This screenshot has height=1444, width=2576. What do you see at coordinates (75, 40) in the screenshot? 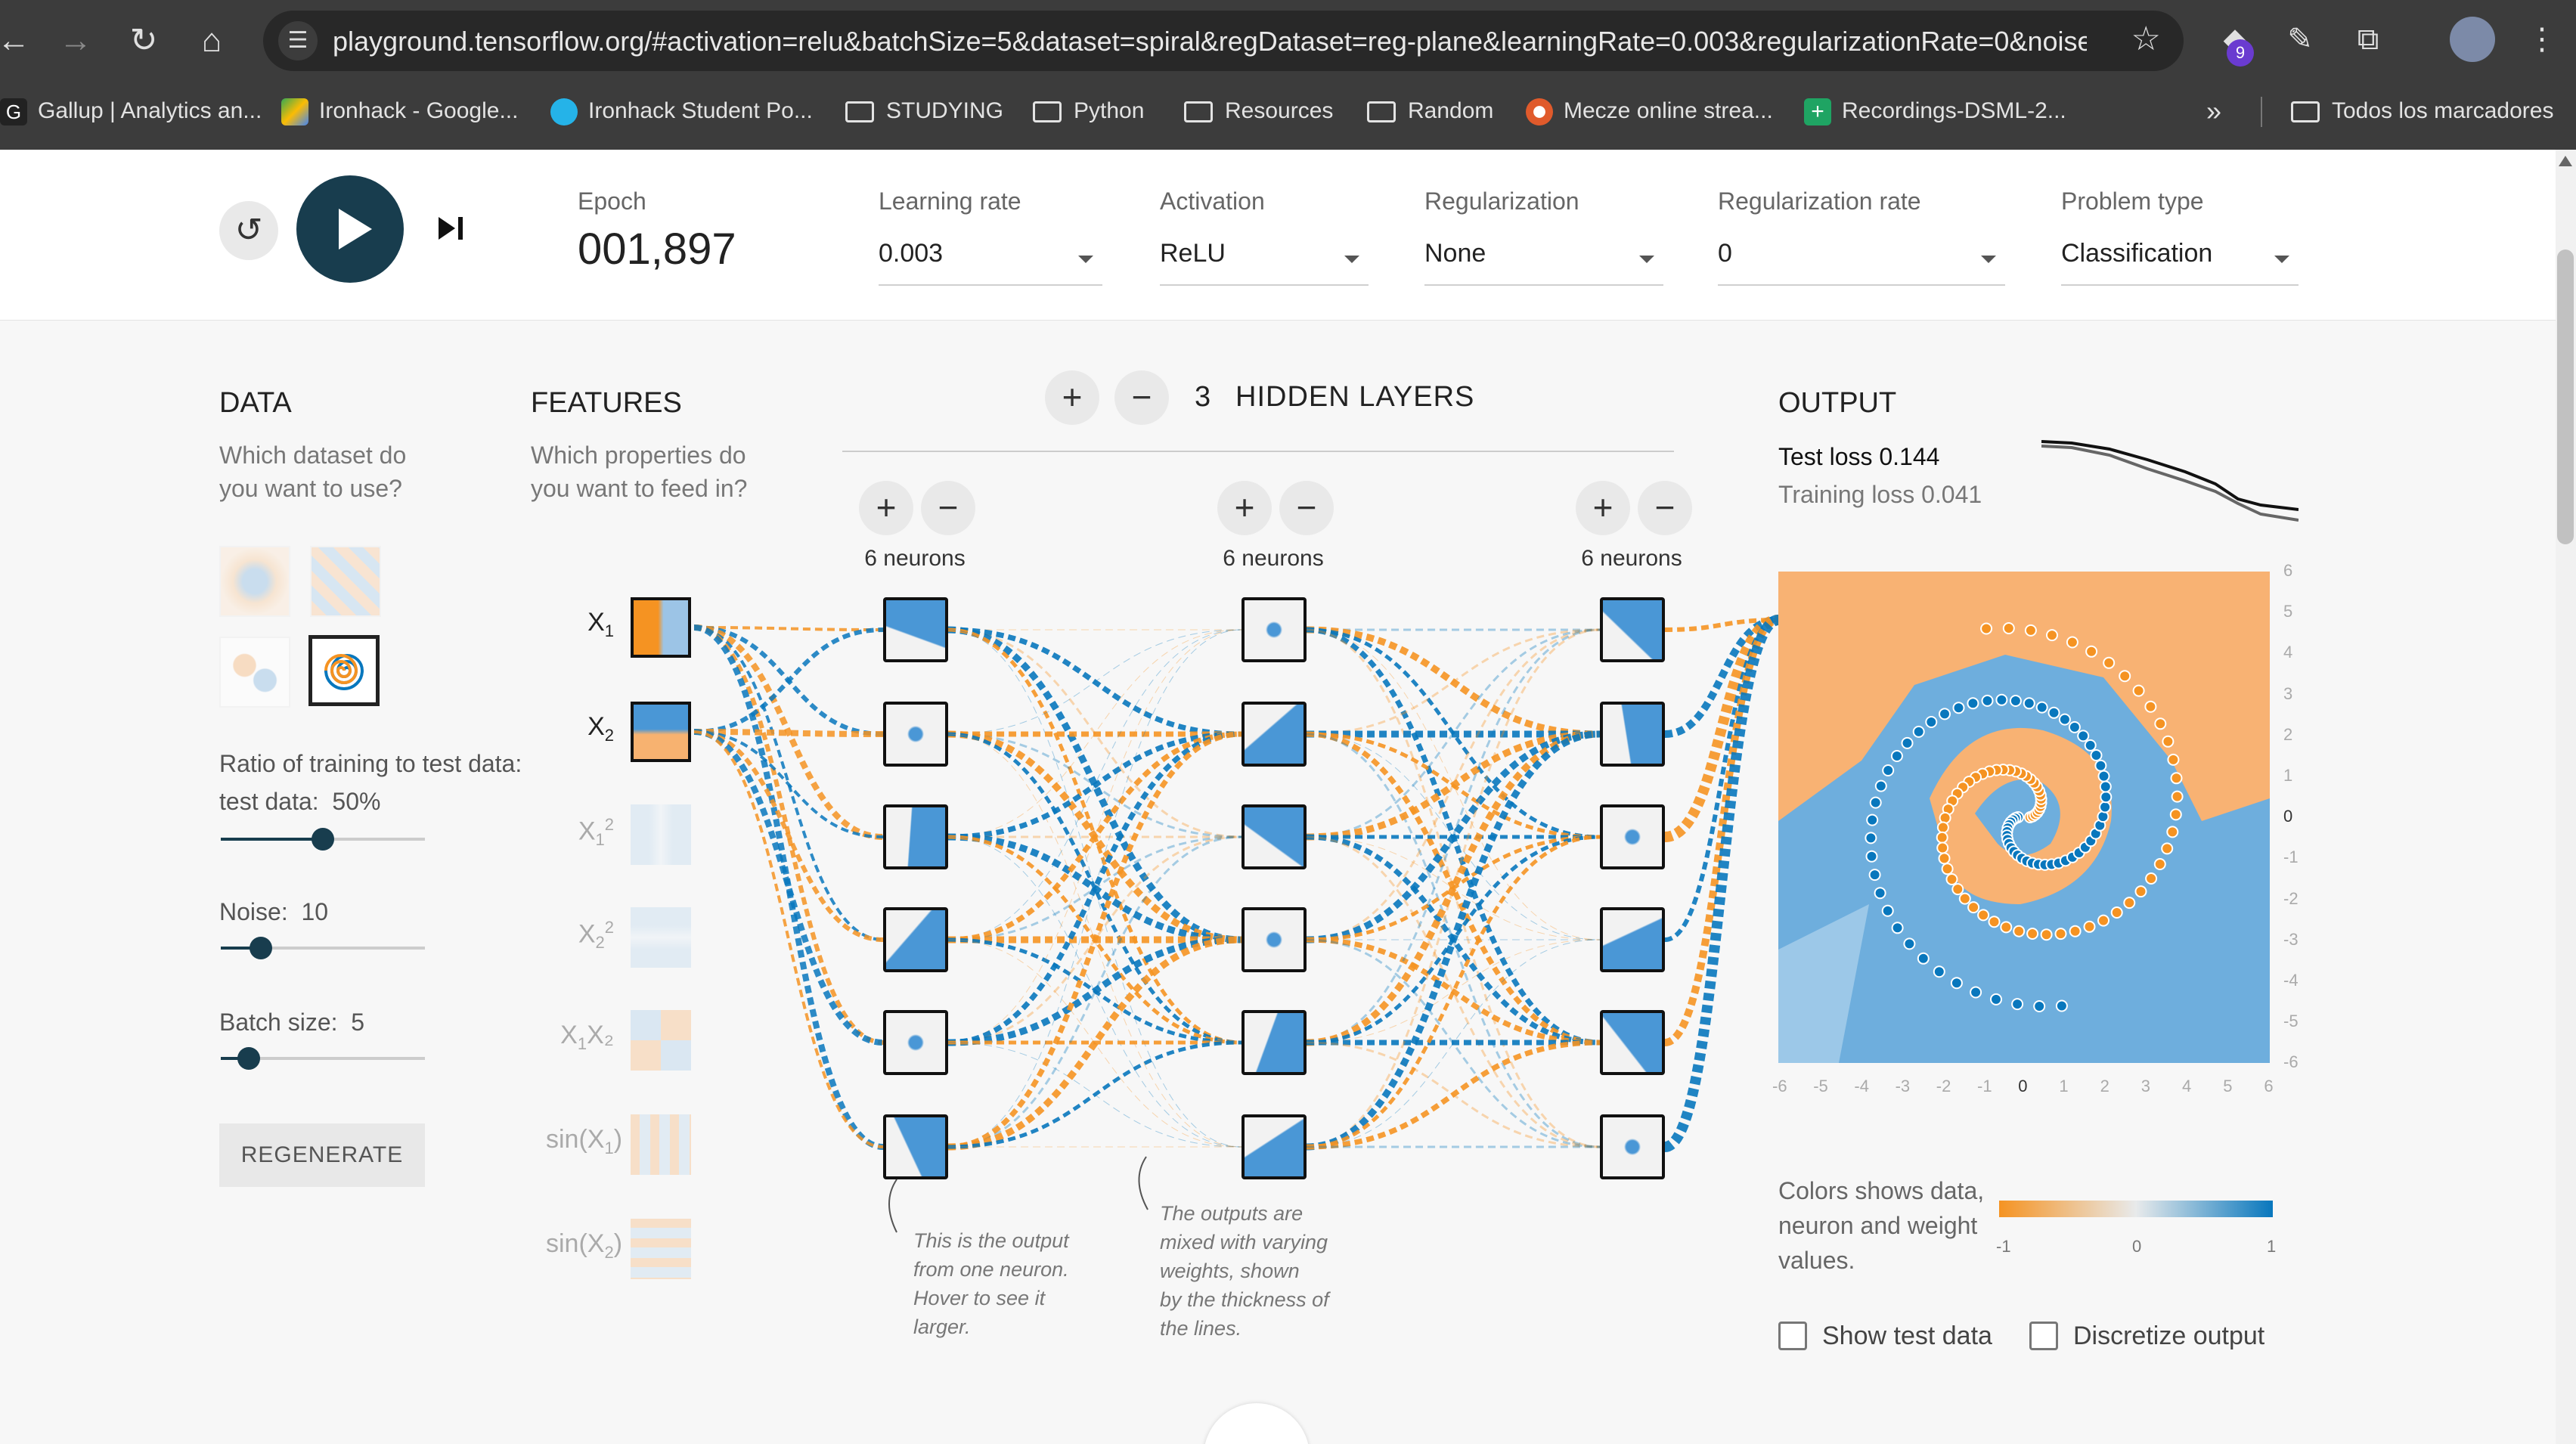
I see `forward-arrow-icon: →` at bounding box center [75, 40].